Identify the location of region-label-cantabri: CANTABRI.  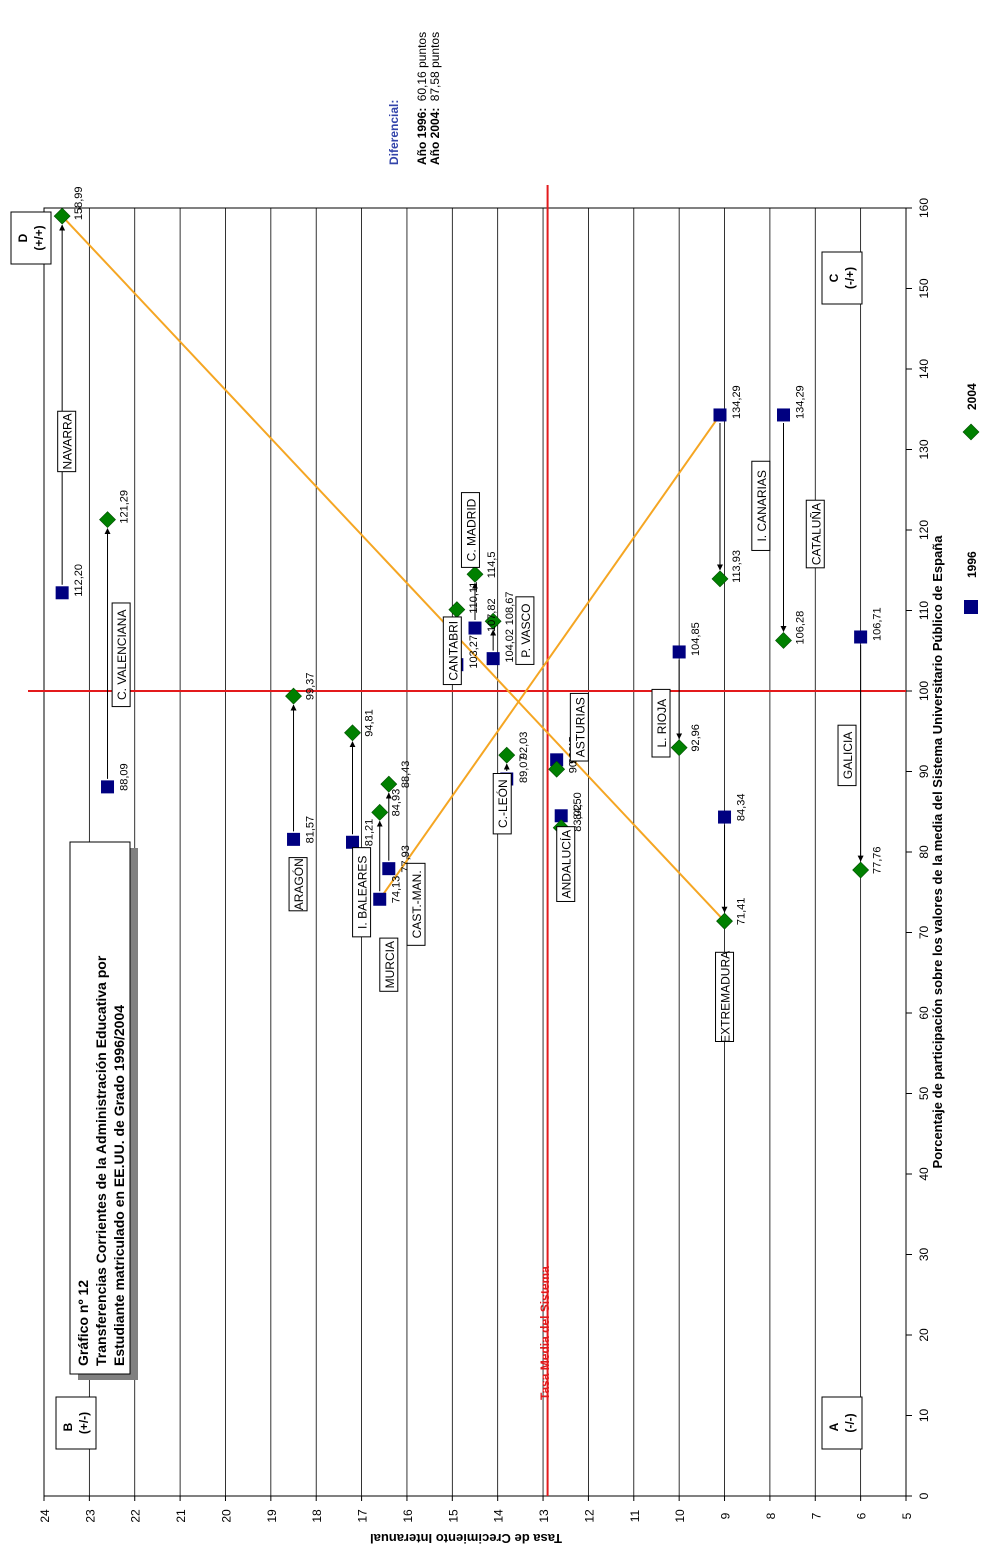
(453, 651).